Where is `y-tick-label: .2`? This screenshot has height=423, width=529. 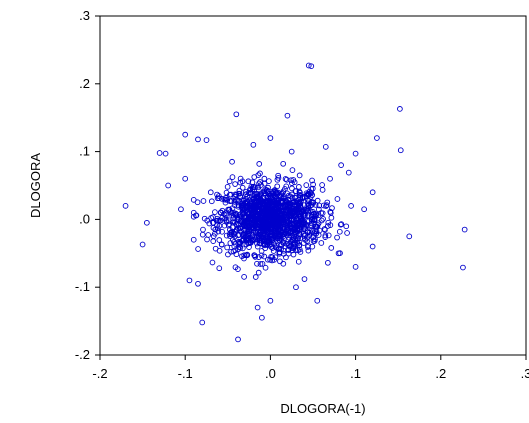
y-tick-label: .2 is located at coordinates (84, 83).